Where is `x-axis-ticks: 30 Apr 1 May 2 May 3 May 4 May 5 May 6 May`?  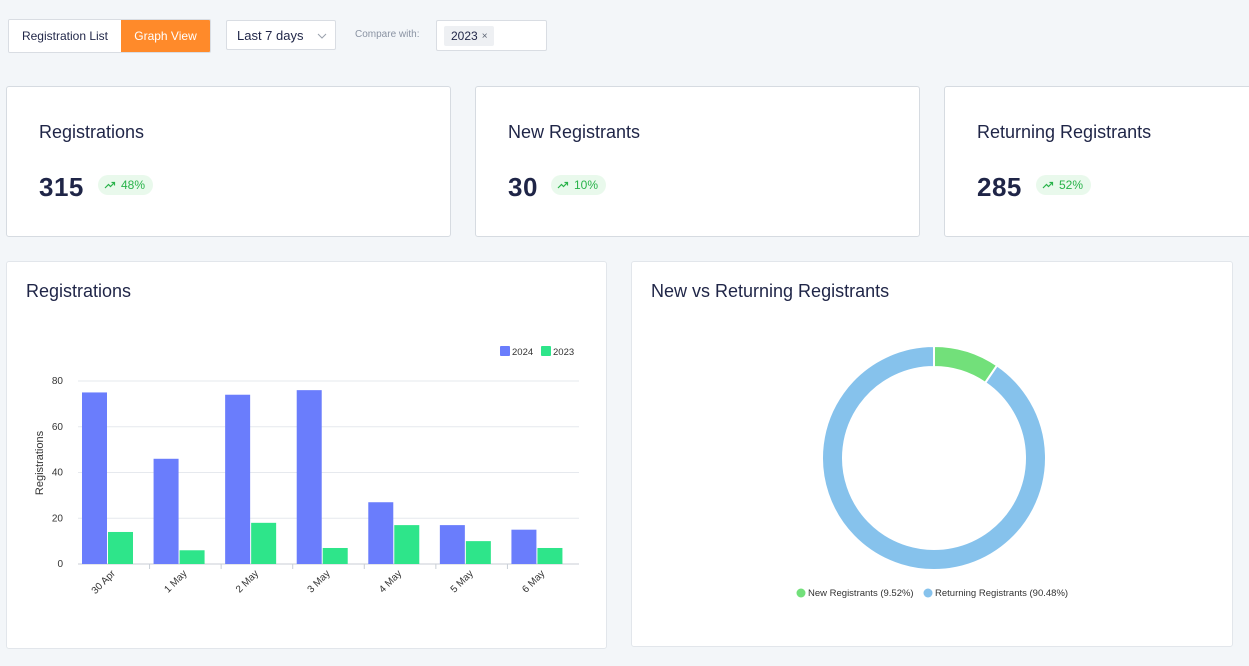
x-axis-ticks: 30 Apr 1 May 2 May 3 May 4 May 5 May 6 May is located at coordinates (318, 580).